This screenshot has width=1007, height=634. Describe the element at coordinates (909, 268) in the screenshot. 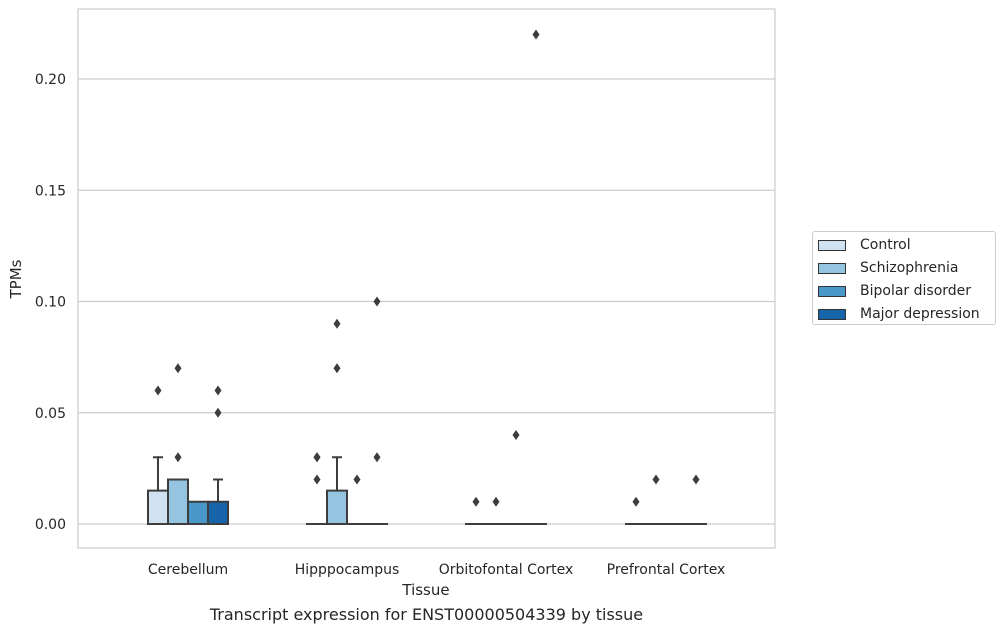

I see `legend-label-schizophrenia: Schizophrenia` at that location.